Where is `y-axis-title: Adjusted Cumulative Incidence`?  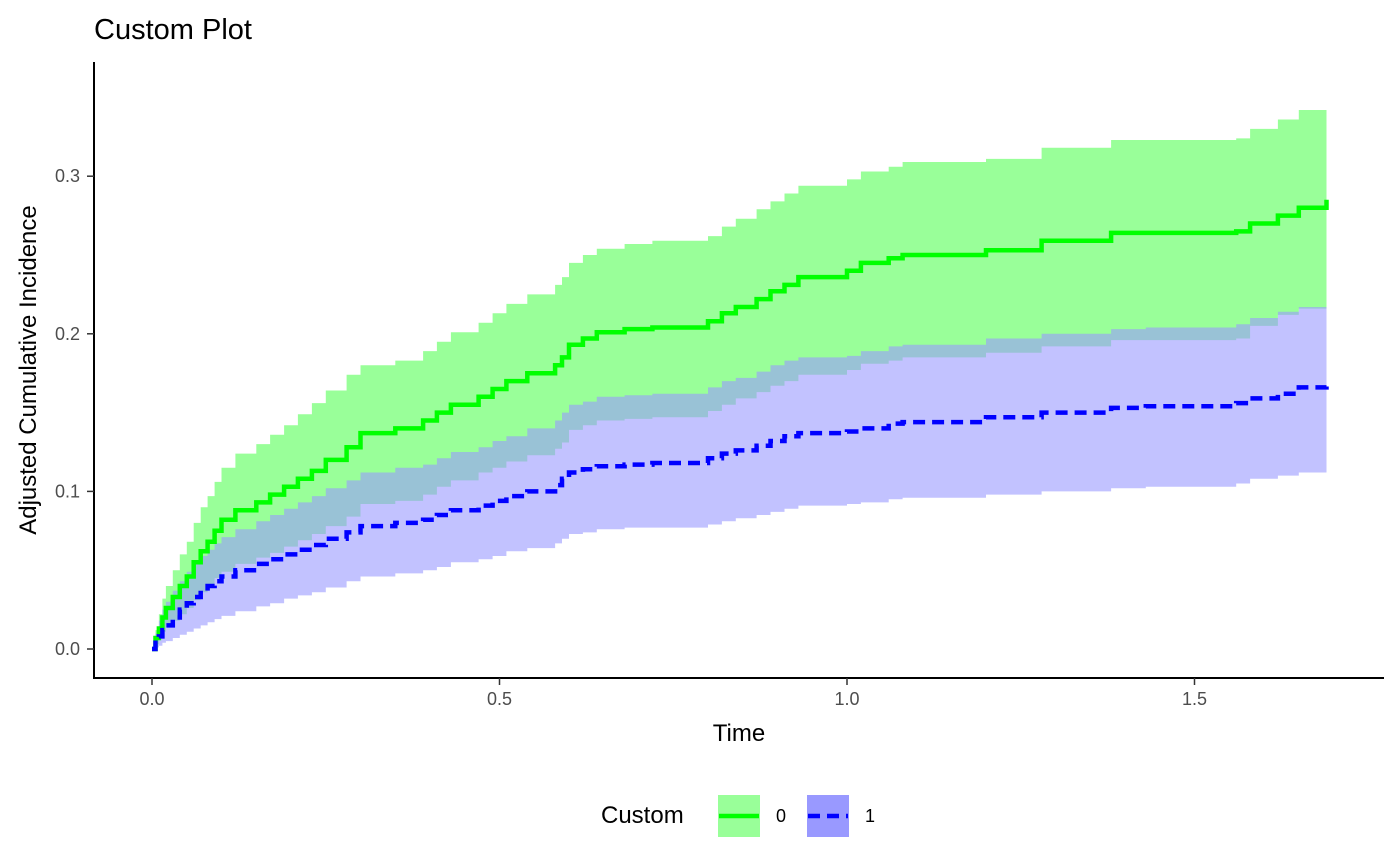
y-axis-title: Adjusted Cumulative Incidence is located at coordinates (28, 370).